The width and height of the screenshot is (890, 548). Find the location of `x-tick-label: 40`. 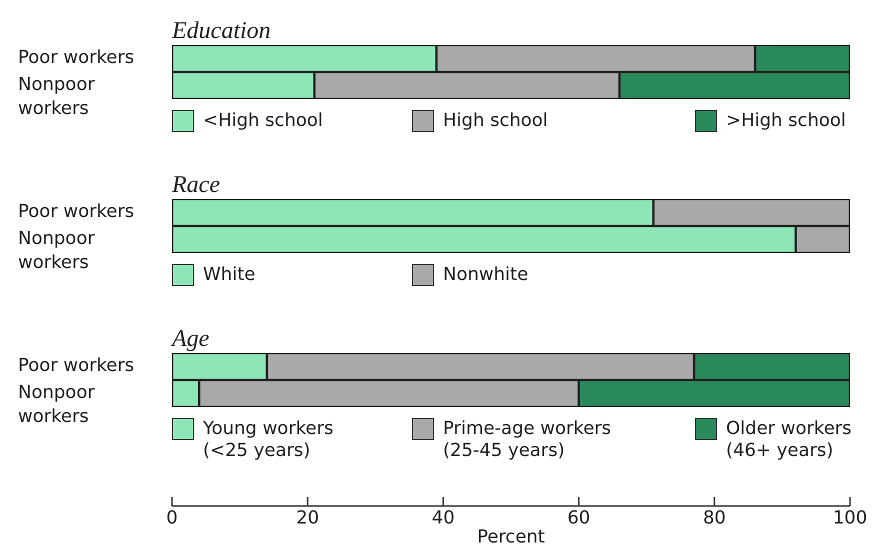

x-tick-label: 40 is located at coordinates (443, 518).